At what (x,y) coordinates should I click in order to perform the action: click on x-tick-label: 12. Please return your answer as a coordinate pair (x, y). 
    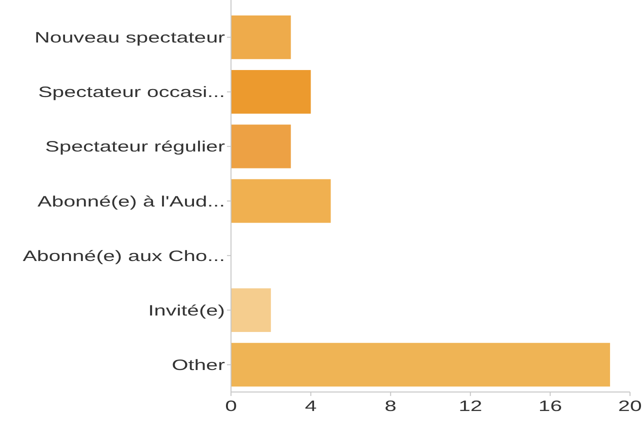
    Looking at the image, I should click on (470, 405).